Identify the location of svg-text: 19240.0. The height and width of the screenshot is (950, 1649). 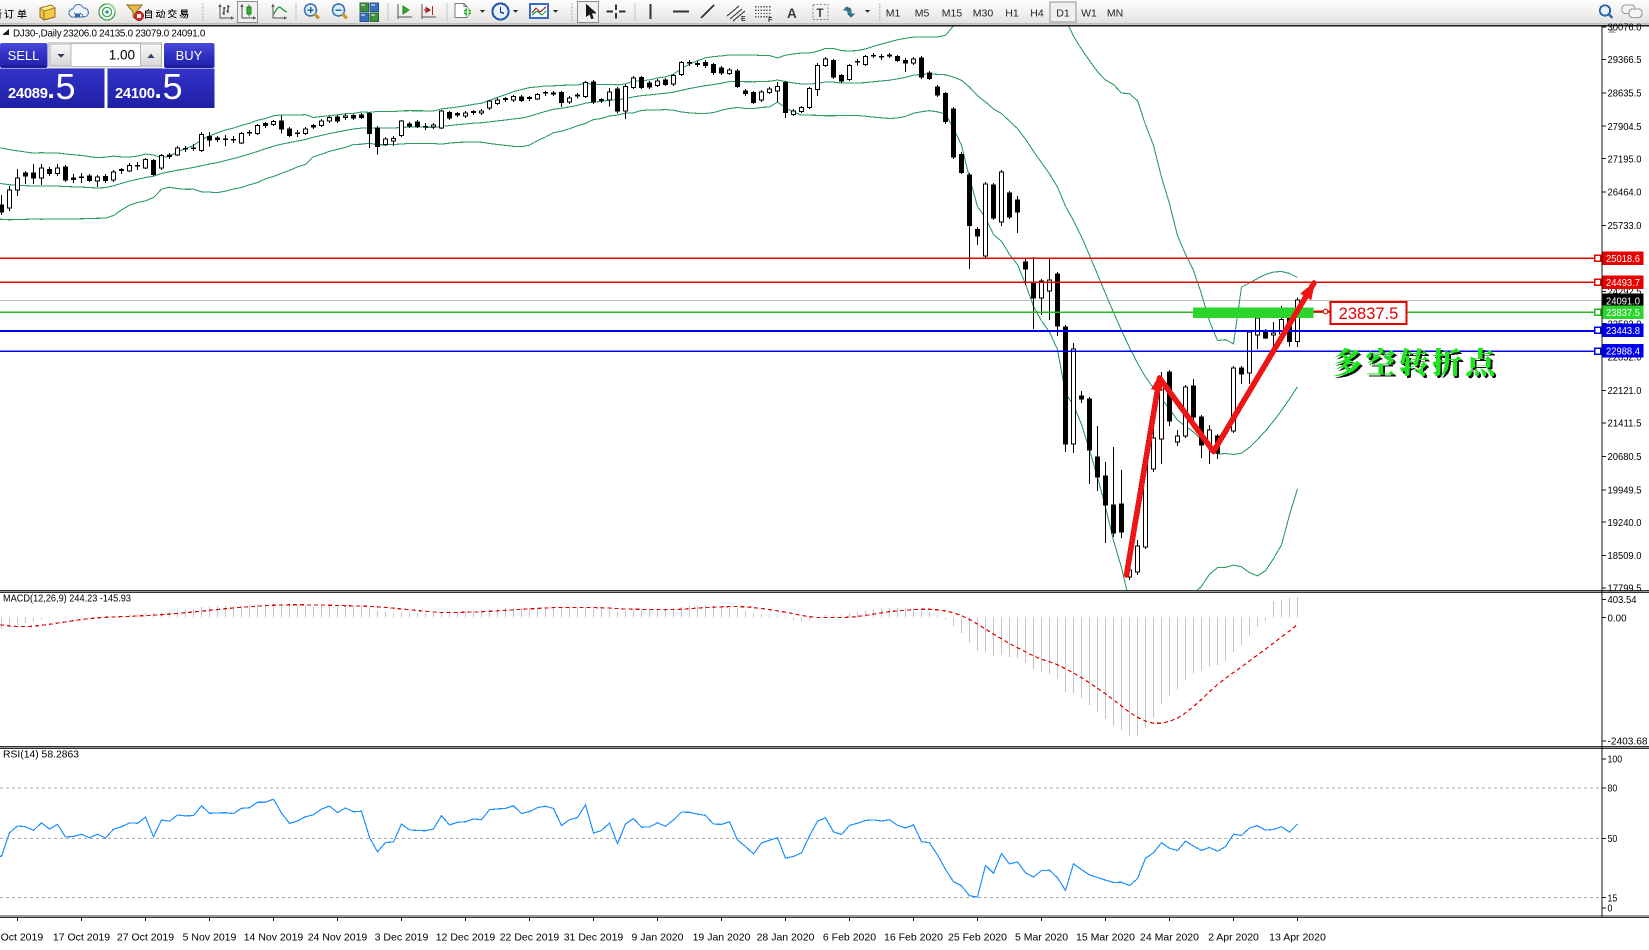
(1625, 523).